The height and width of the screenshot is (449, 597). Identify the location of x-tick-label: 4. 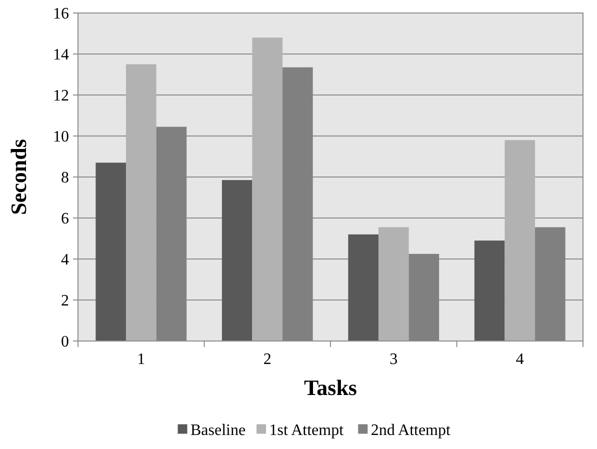
(520, 359).